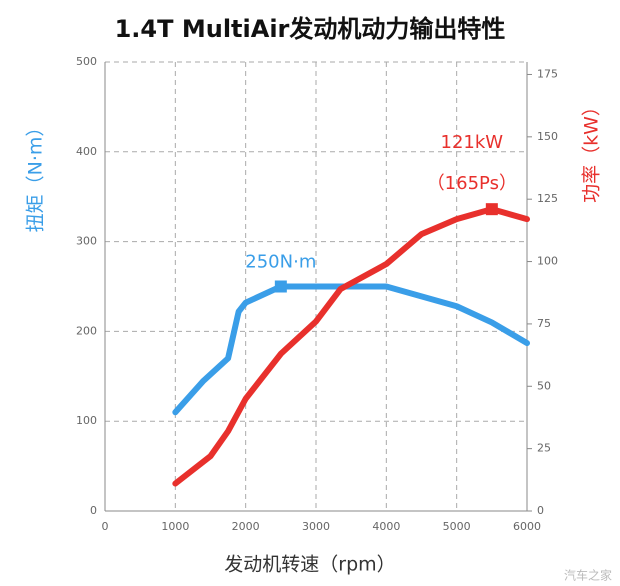 The height and width of the screenshot is (586, 620). I want to click on x-axis-title: 发动机转速（rpm）, so click(309, 565).